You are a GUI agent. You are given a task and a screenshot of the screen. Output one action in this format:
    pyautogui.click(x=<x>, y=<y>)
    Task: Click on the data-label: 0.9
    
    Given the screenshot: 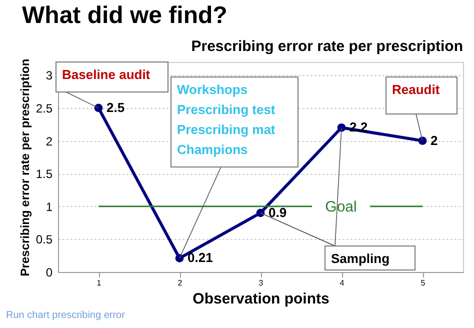 What is the action you would take?
    pyautogui.click(x=277, y=212)
    